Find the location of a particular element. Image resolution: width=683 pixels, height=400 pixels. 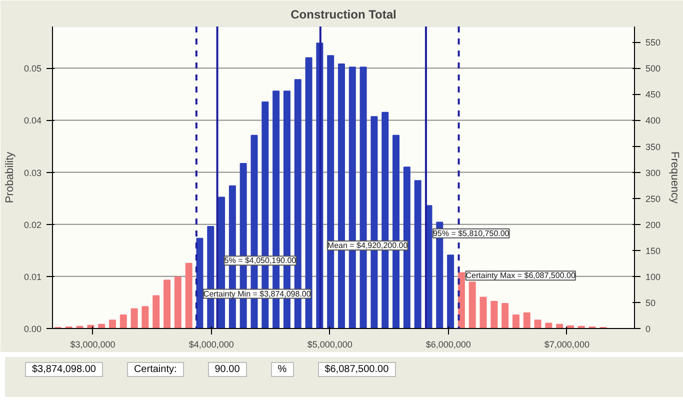

text: Certainty: is located at coordinates (155, 369).